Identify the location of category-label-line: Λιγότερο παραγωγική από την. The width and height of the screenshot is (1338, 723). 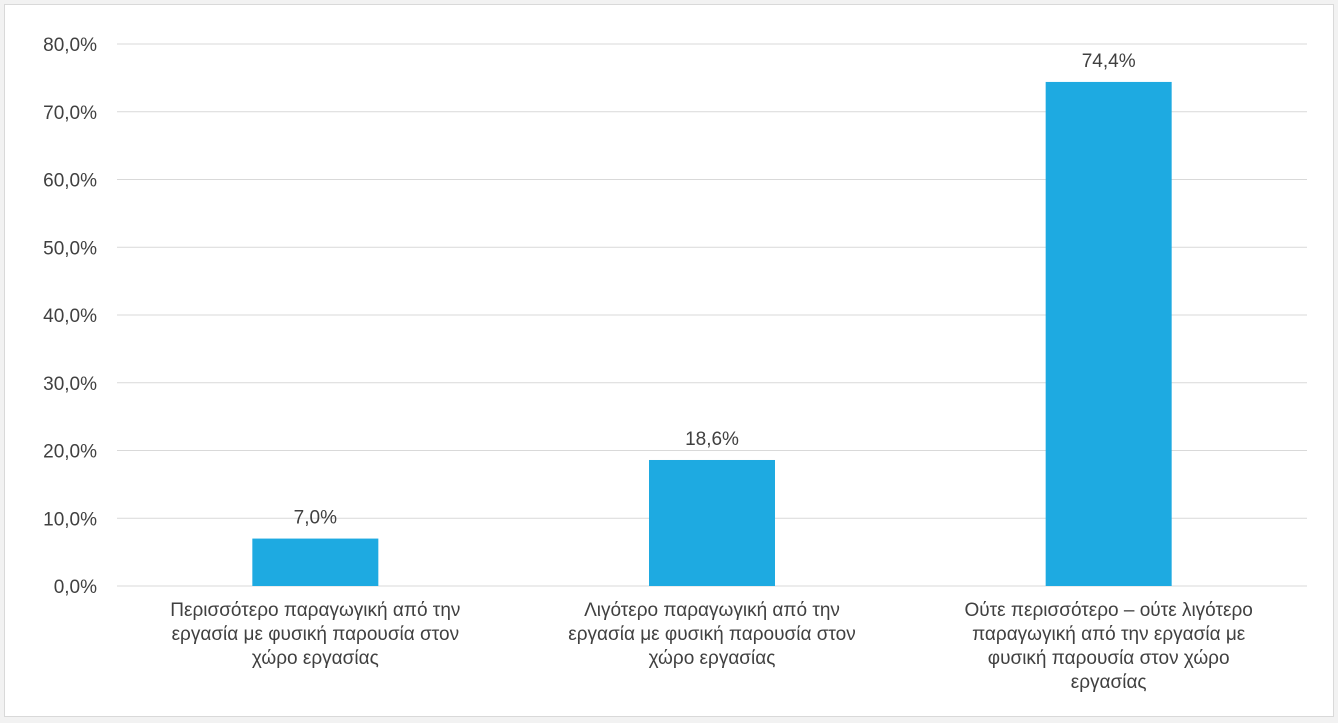
(712, 610).